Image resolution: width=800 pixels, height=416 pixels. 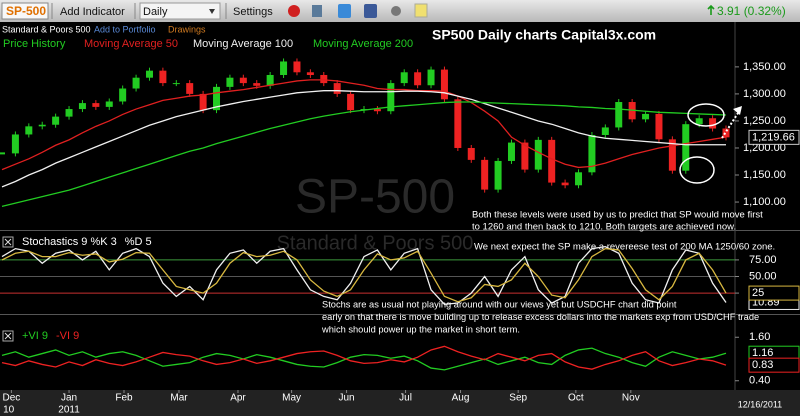 What do you see at coordinates (518, 398) in the screenshot?
I see `x-tick-label: Sep` at bounding box center [518, 398].